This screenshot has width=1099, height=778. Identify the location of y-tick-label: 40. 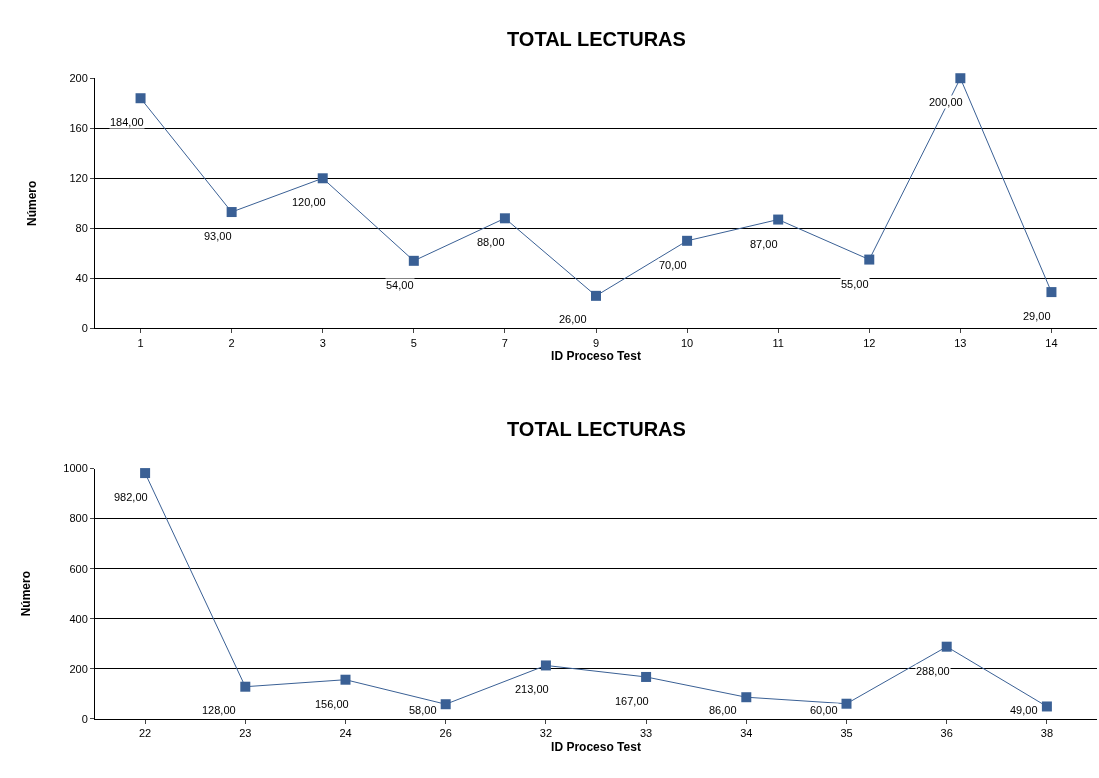
(81, 278).